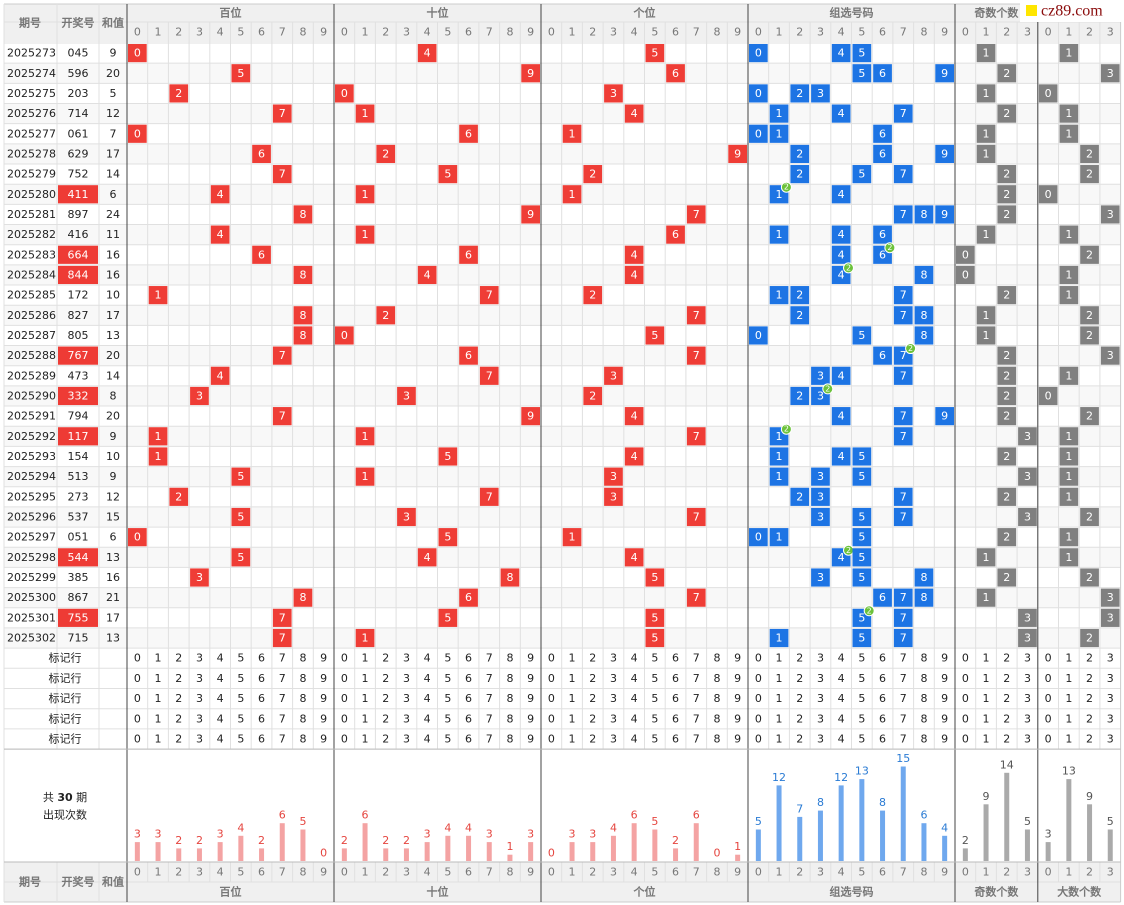  Describe the element at coordinates (530, 32) in the screenshot. I see `digit-header: 9` at that location.